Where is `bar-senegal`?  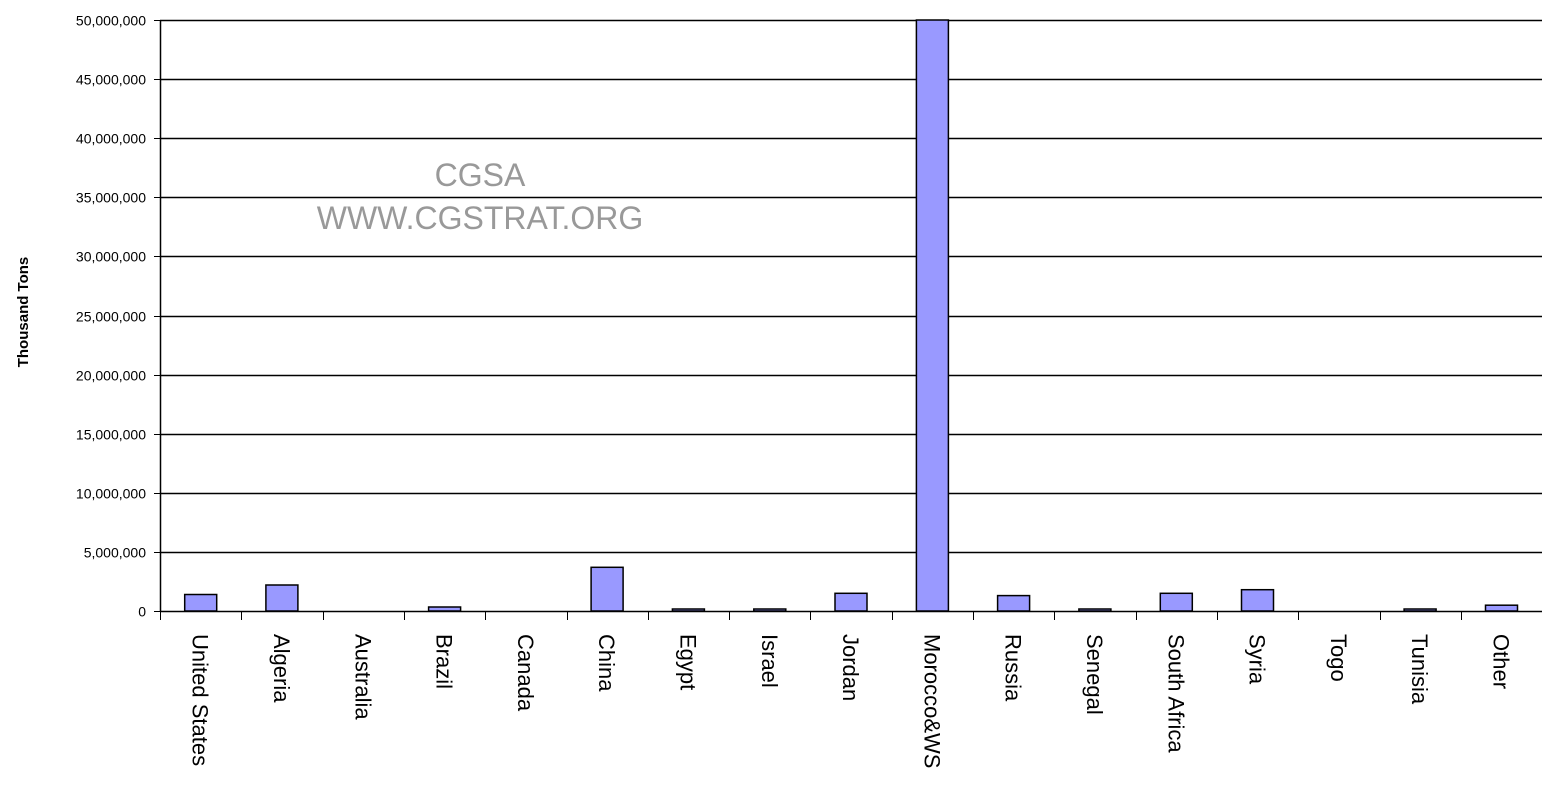
bar-senegal is located at coordinates (1095, 610).